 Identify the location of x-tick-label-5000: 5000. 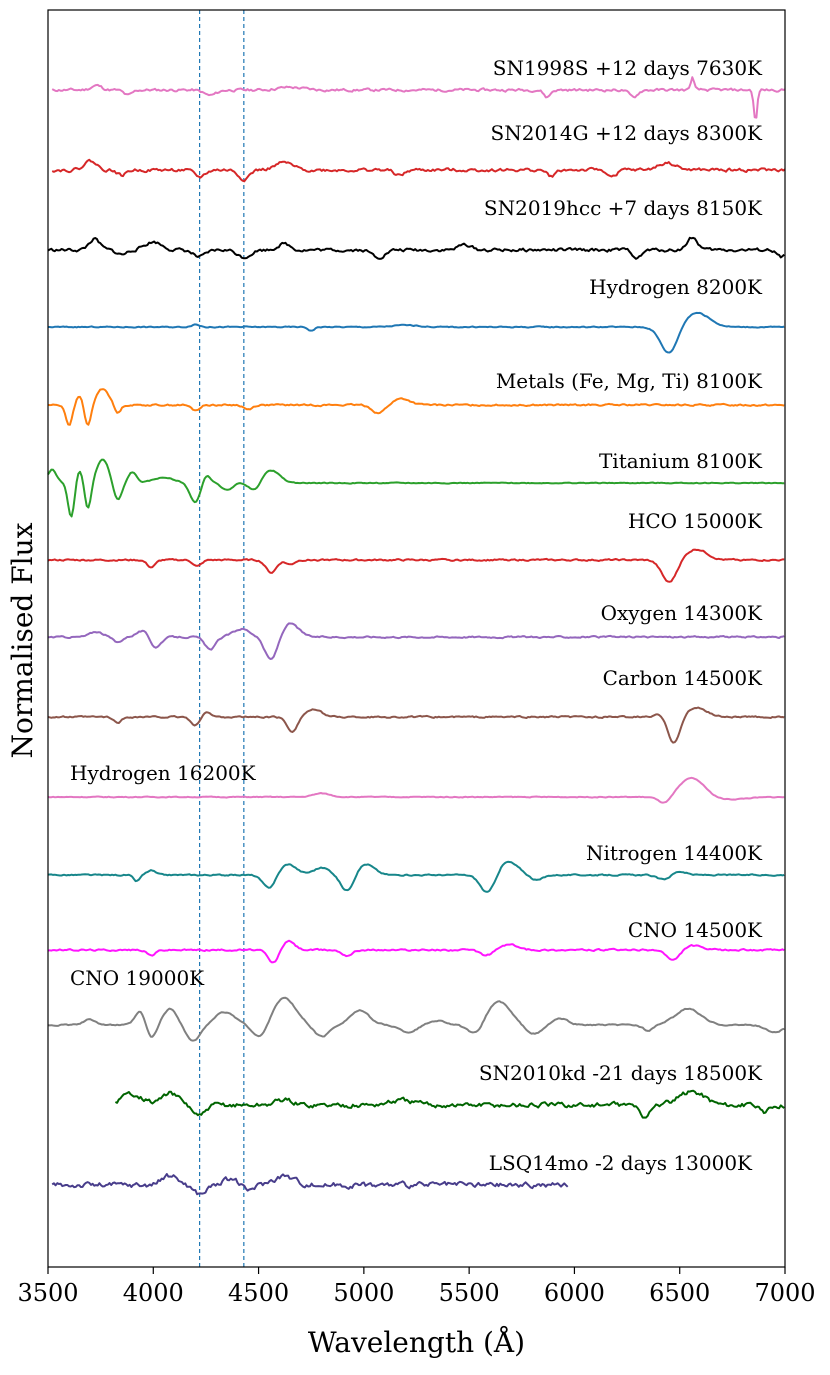
(363, 1293).